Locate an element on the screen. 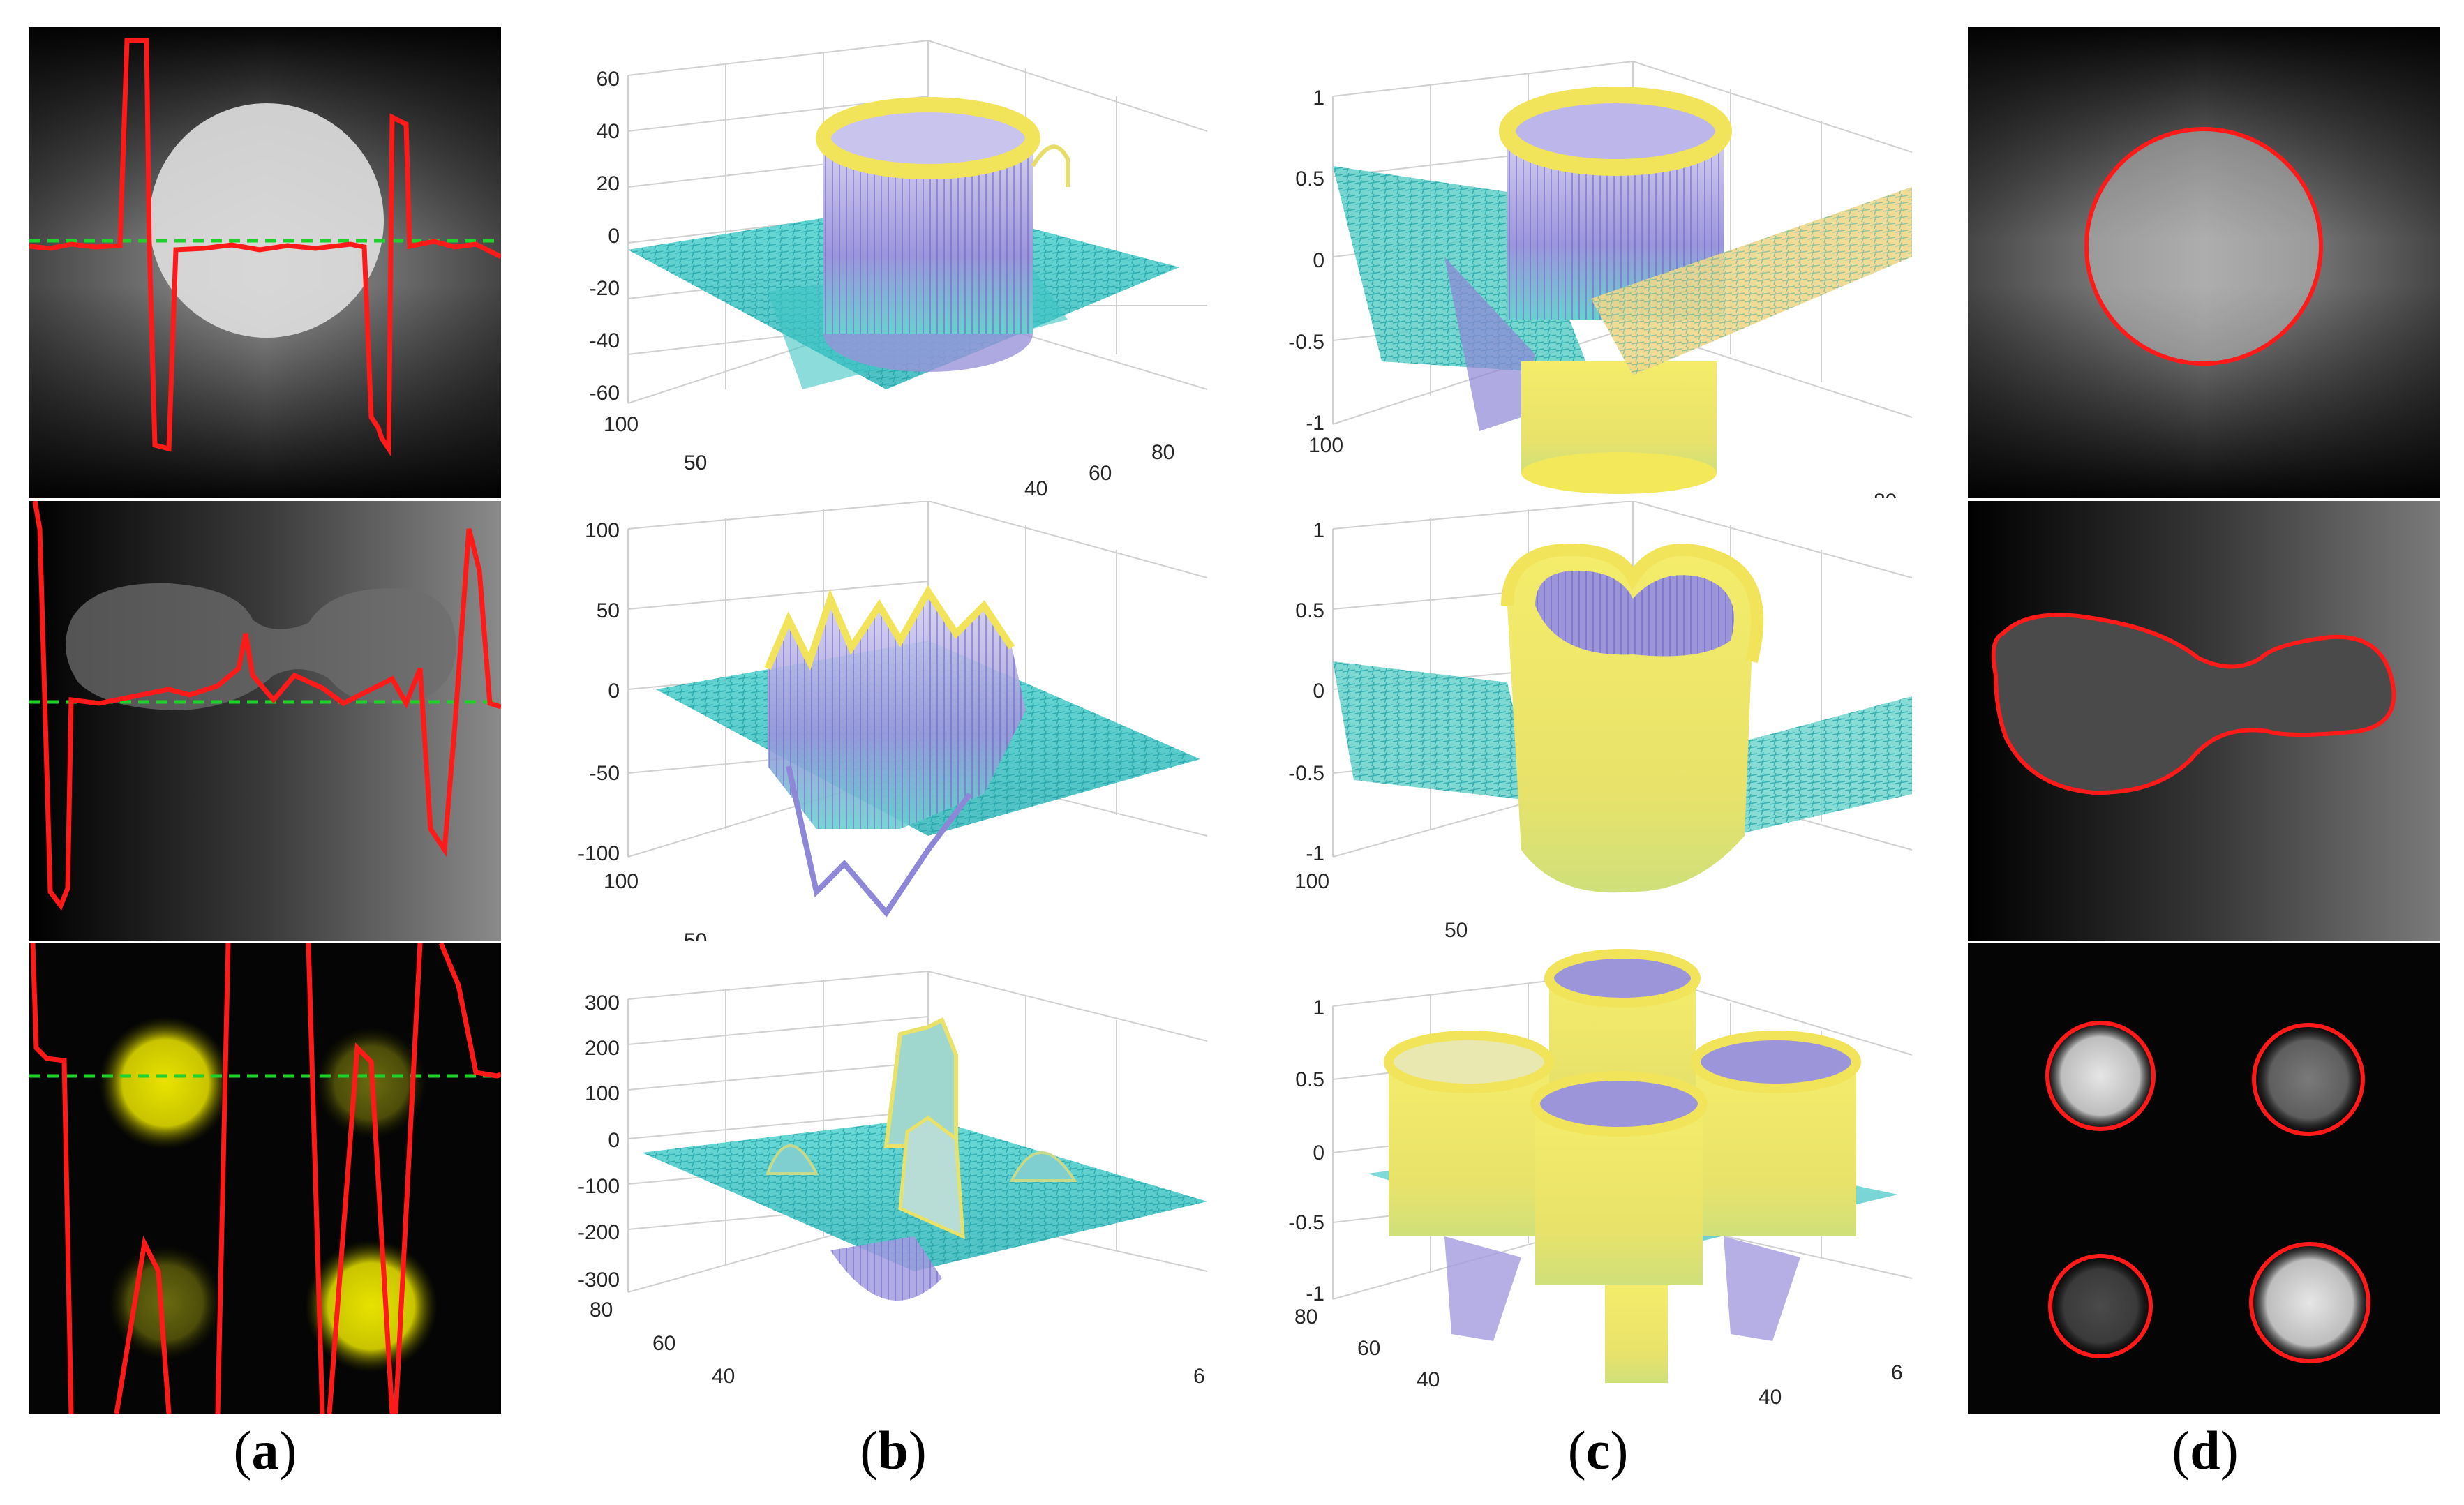 Image resolution: width=2464 pixels, height=1505 pixels. cylinder-front is located at coordinates (1619, 1227).